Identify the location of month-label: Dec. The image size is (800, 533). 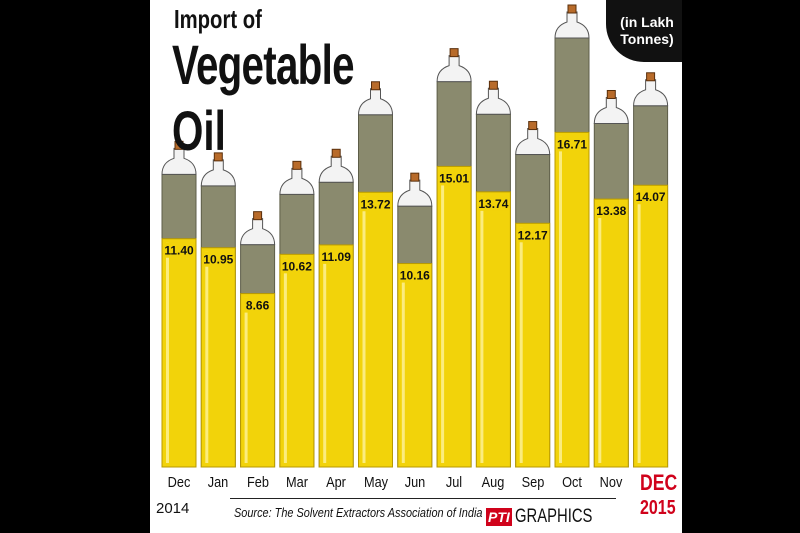
(179, 482).